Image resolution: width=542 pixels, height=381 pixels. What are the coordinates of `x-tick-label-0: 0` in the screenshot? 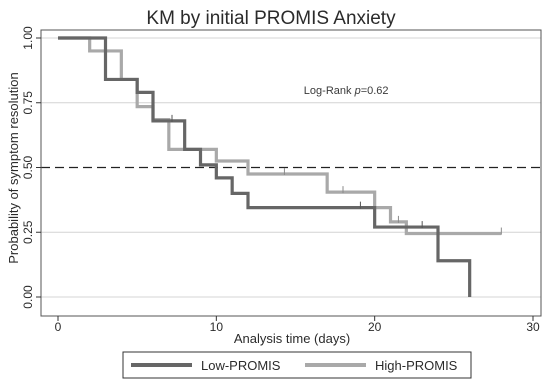 It's located at (58, 327).